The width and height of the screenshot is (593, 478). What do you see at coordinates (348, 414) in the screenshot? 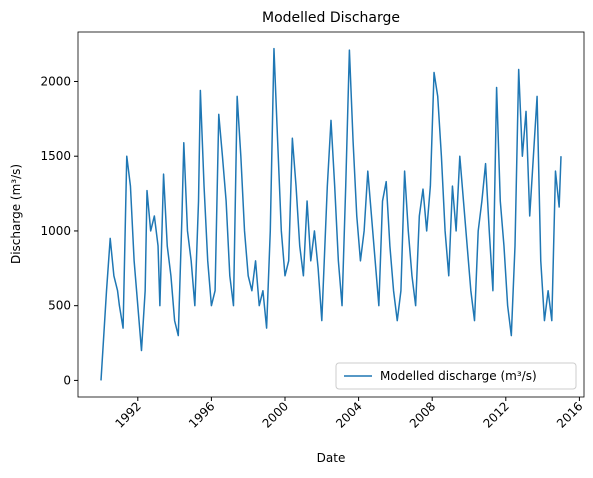
I see `x-tick-label: 2004` at bounding box center [348, 414].